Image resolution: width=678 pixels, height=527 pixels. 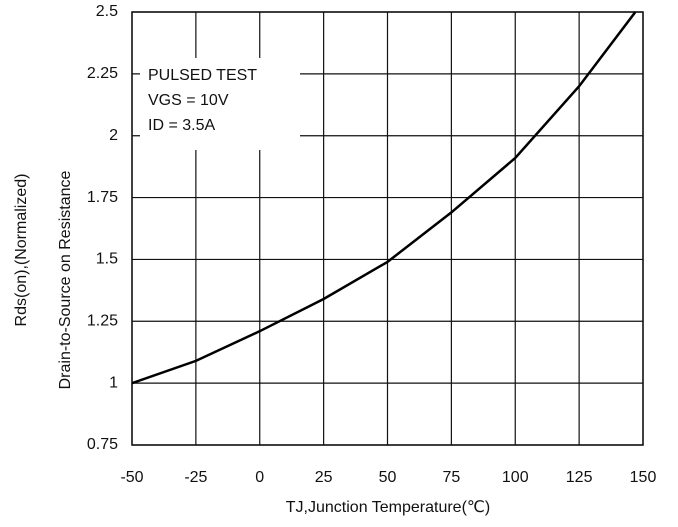 What do you see at coordinates (107, 259) in the screenshot?
I see `y-tick-label: 1.5` at bounding box center [107, 259].